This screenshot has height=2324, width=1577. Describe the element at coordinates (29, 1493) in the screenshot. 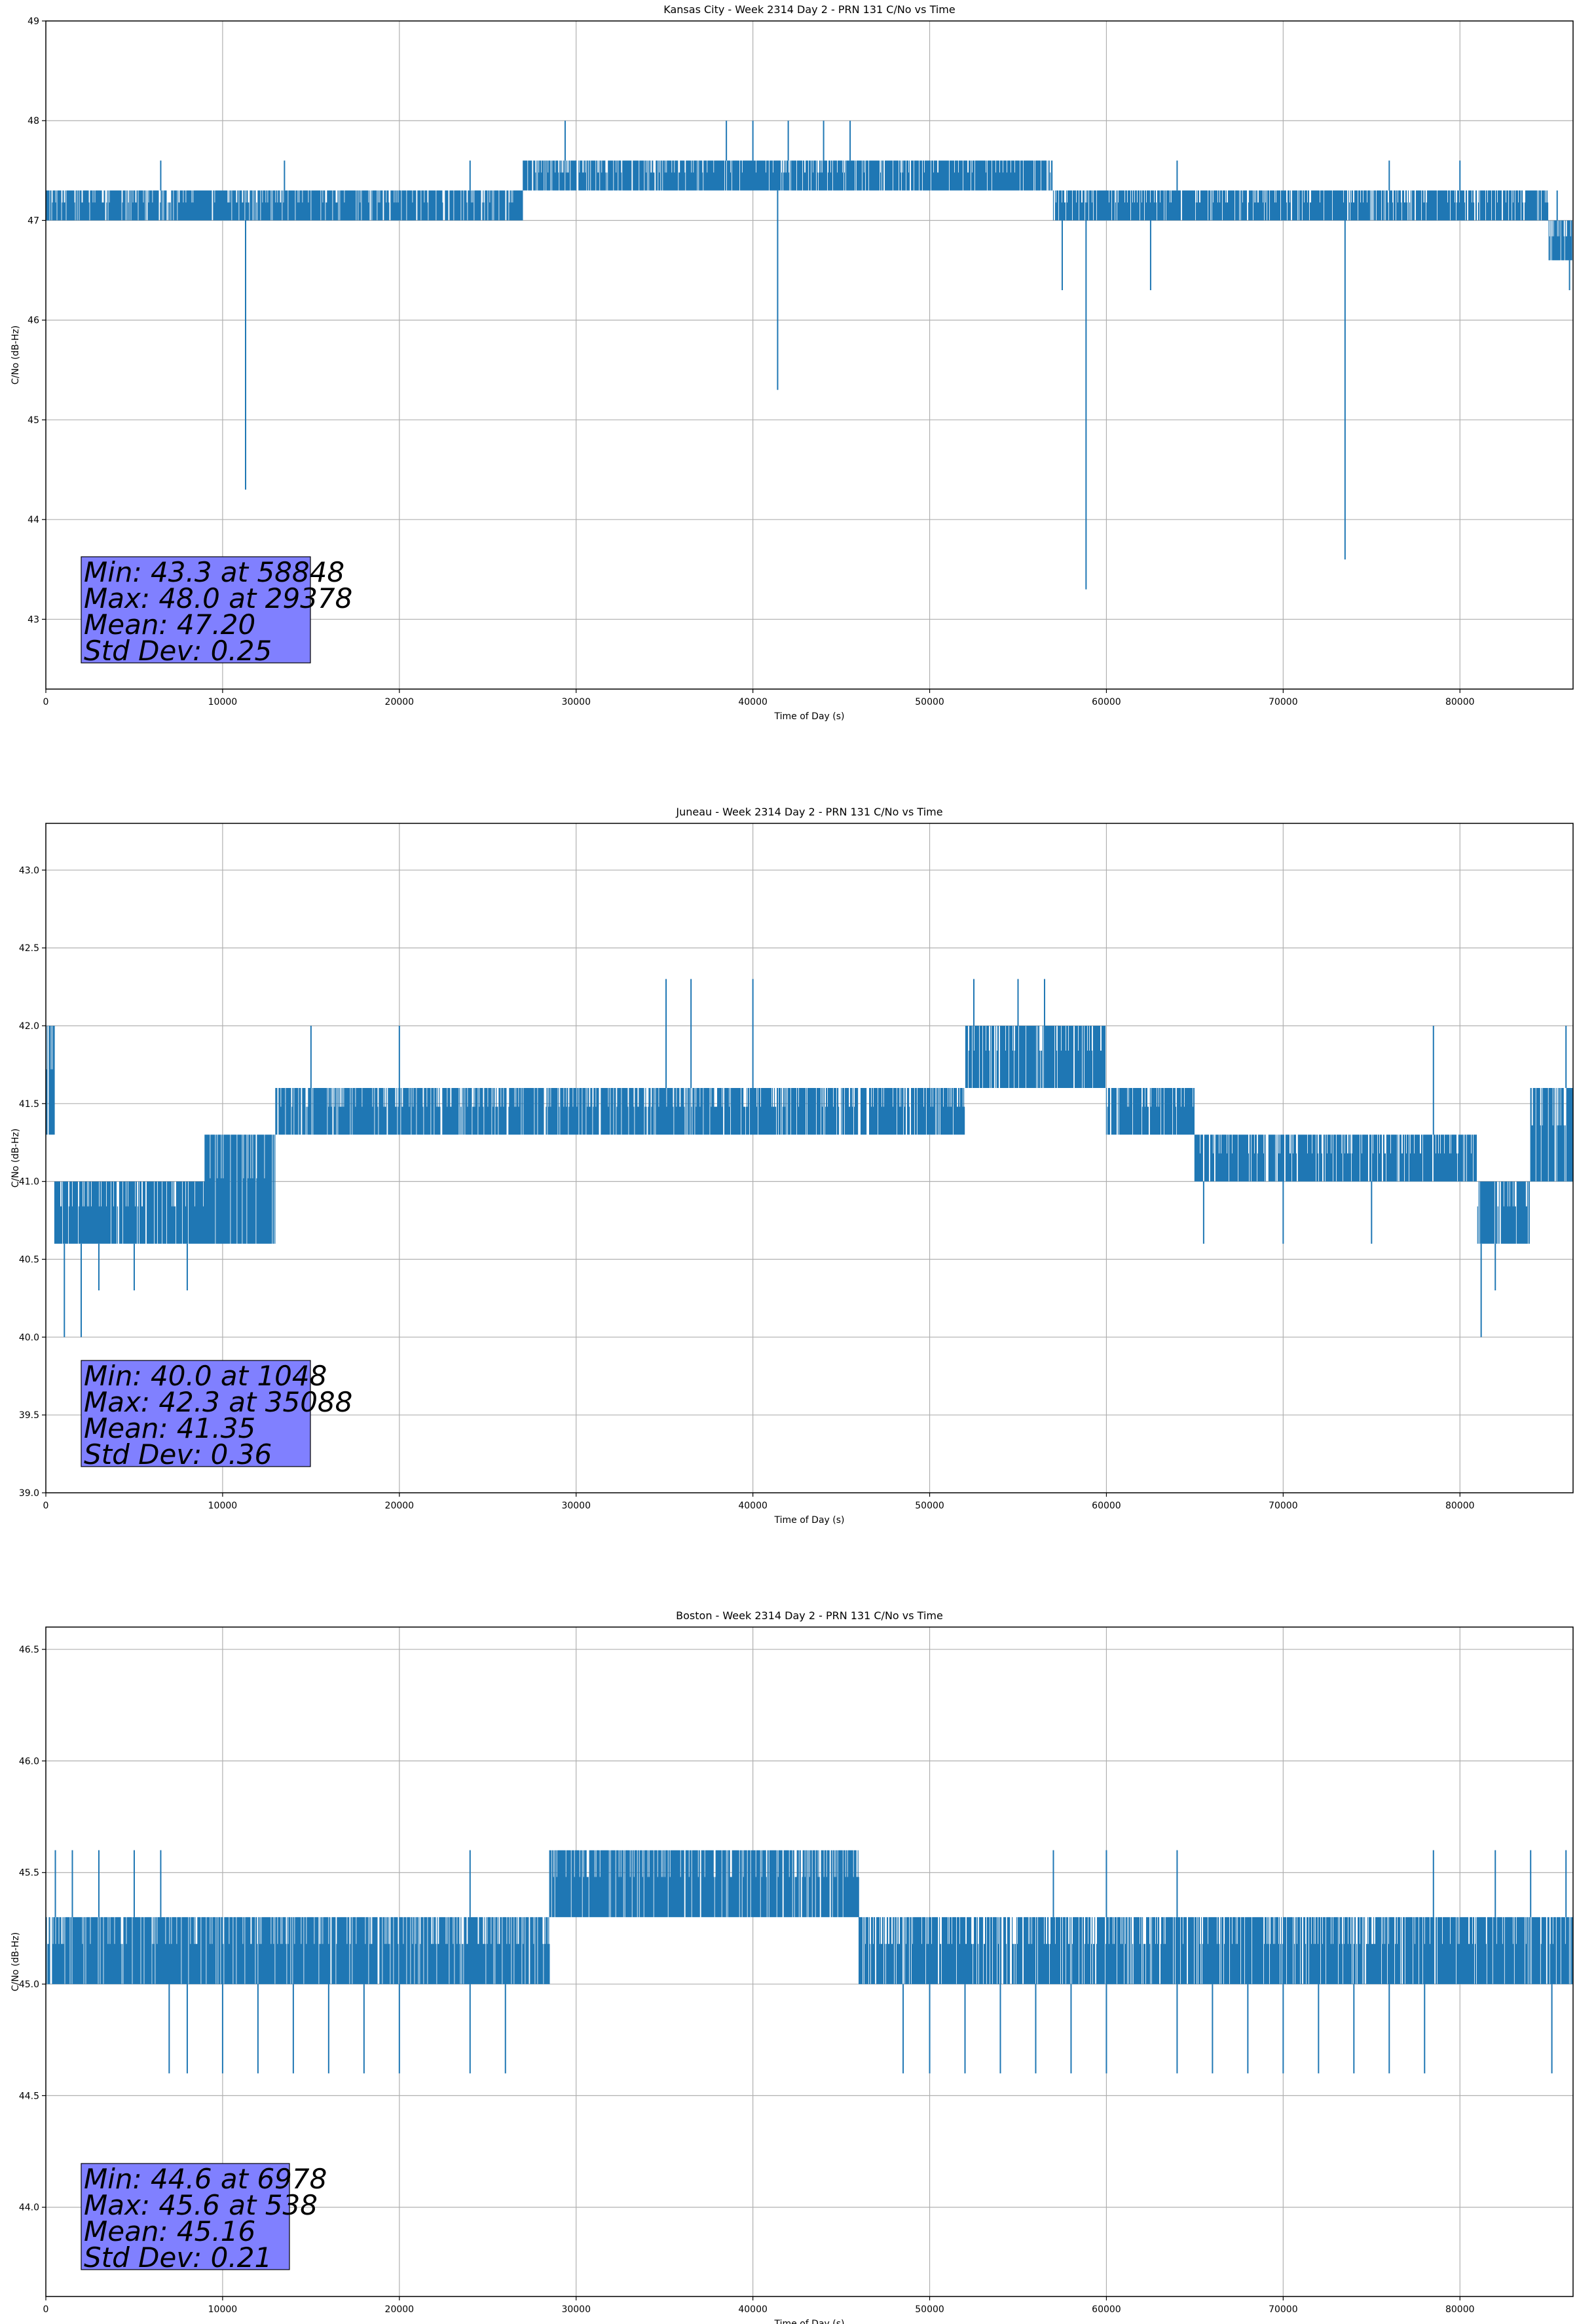

I see `y-tick-label: 39.0` at that location.